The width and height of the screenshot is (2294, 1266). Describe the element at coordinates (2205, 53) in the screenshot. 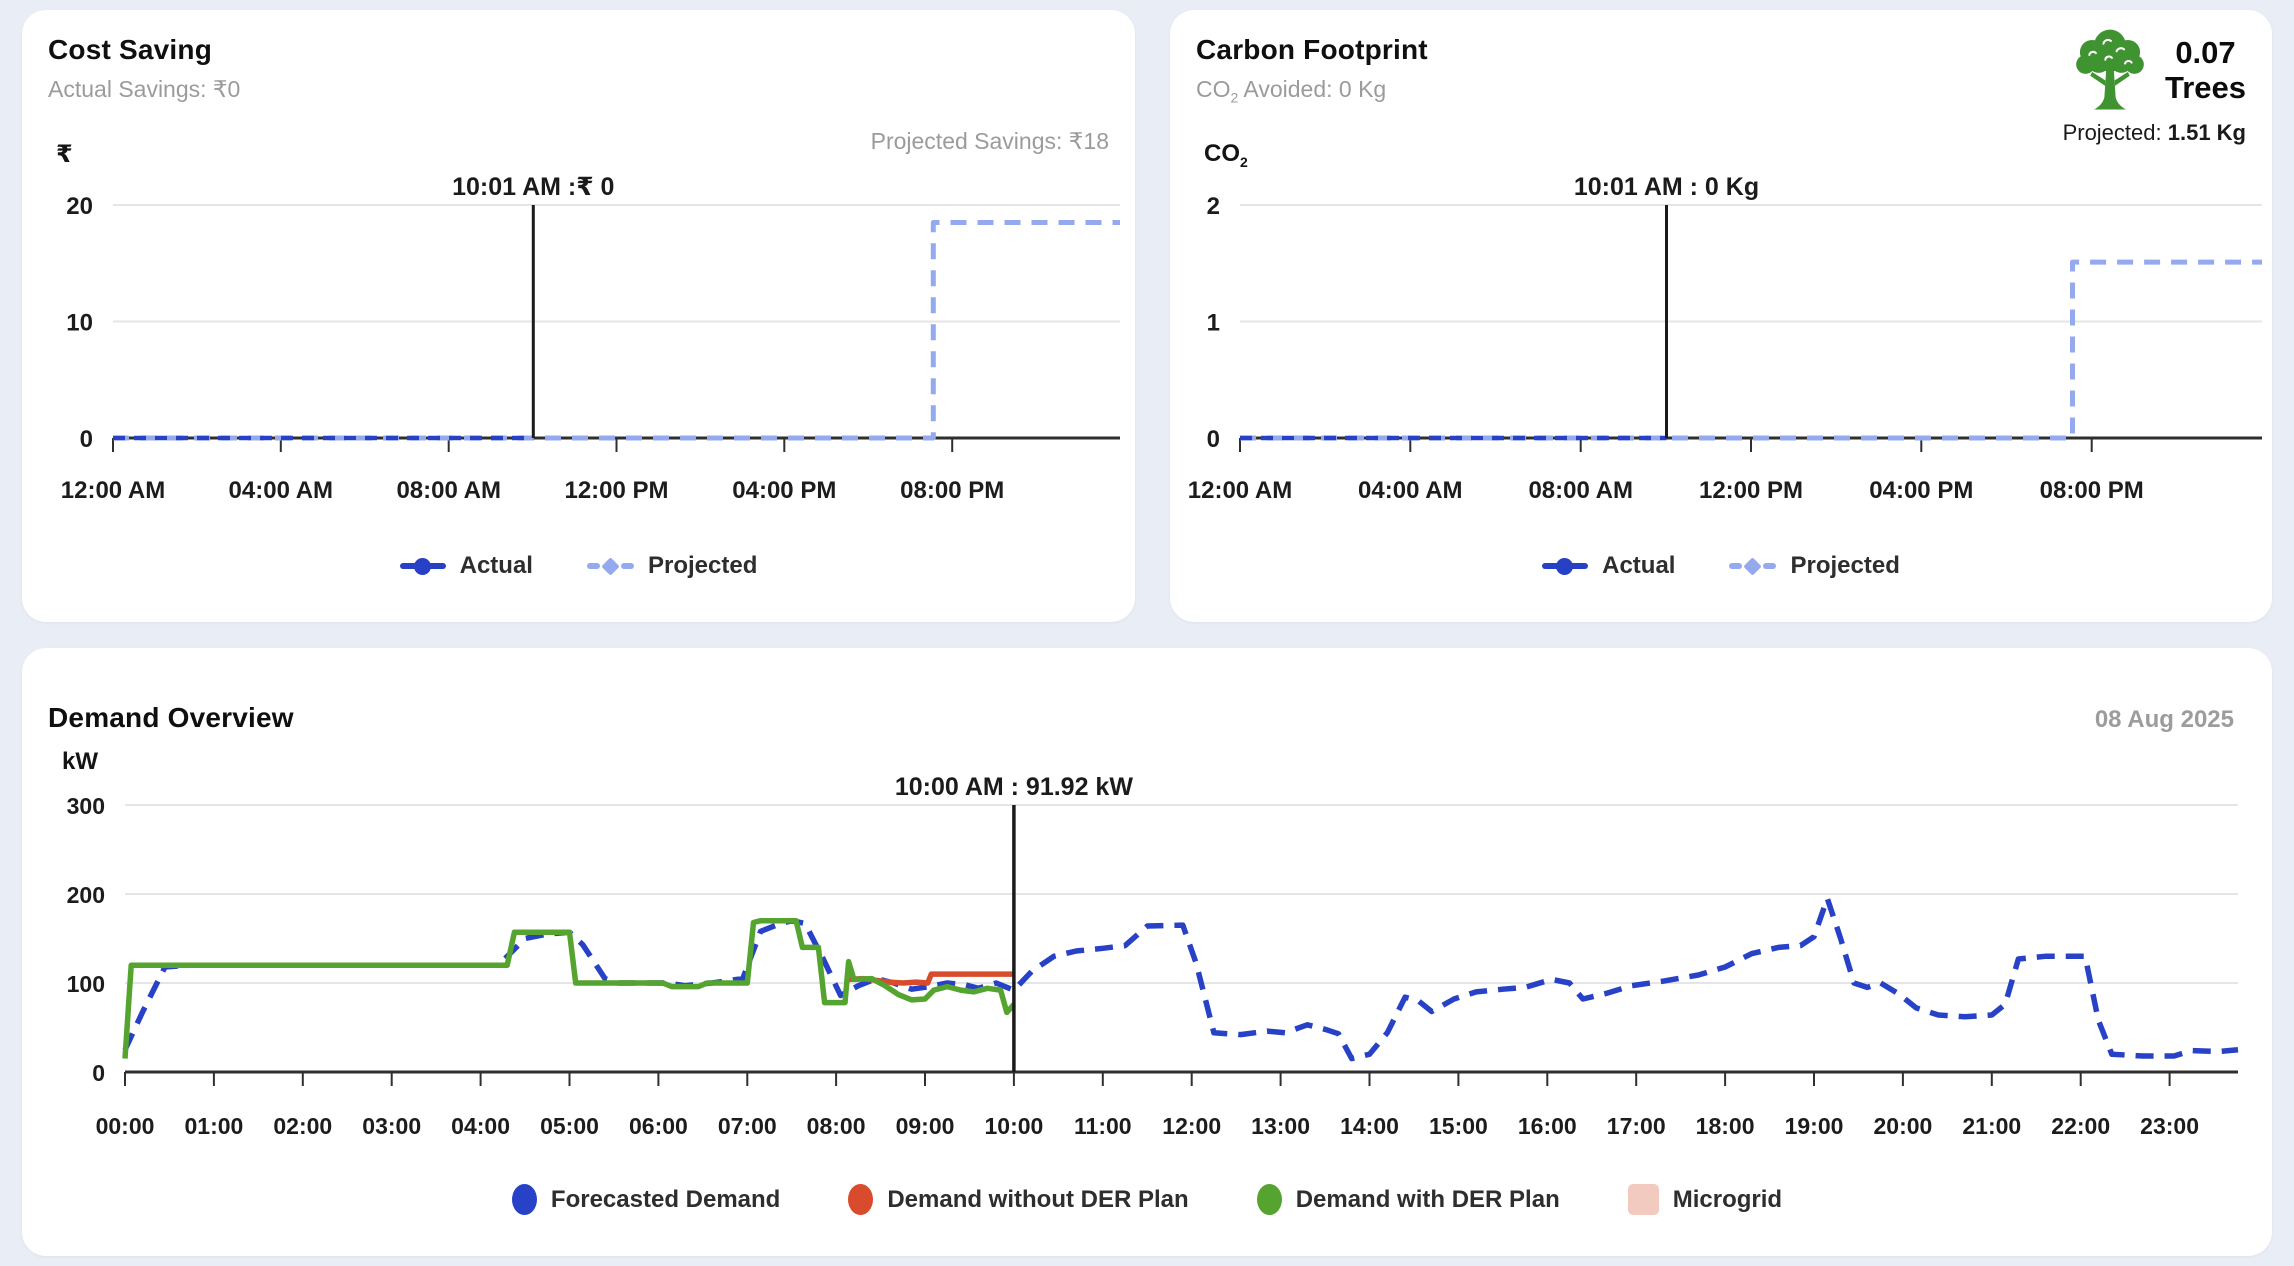

I see `trees-value: 0.07` at that location.